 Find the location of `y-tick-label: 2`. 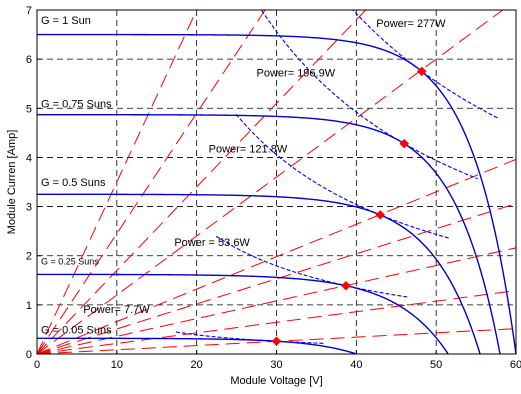

y-tick-label: 2 is located at coordinates (29, 257).